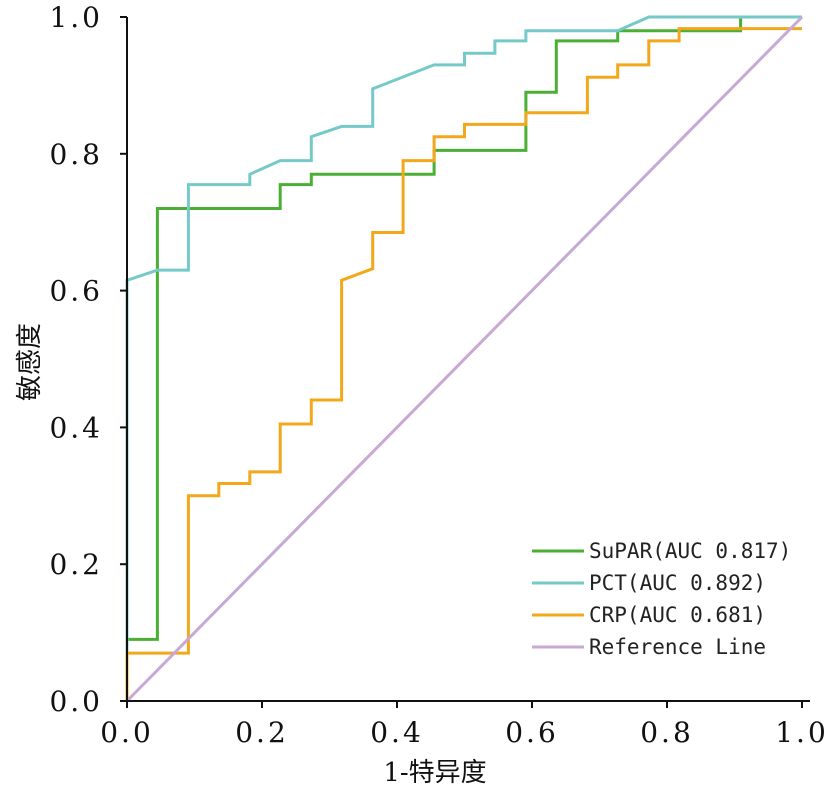  What do you see at coordinates (76, 17) in the screenshot?
I see `y-tick-label: 1.0` at bounding box center [76, 17].